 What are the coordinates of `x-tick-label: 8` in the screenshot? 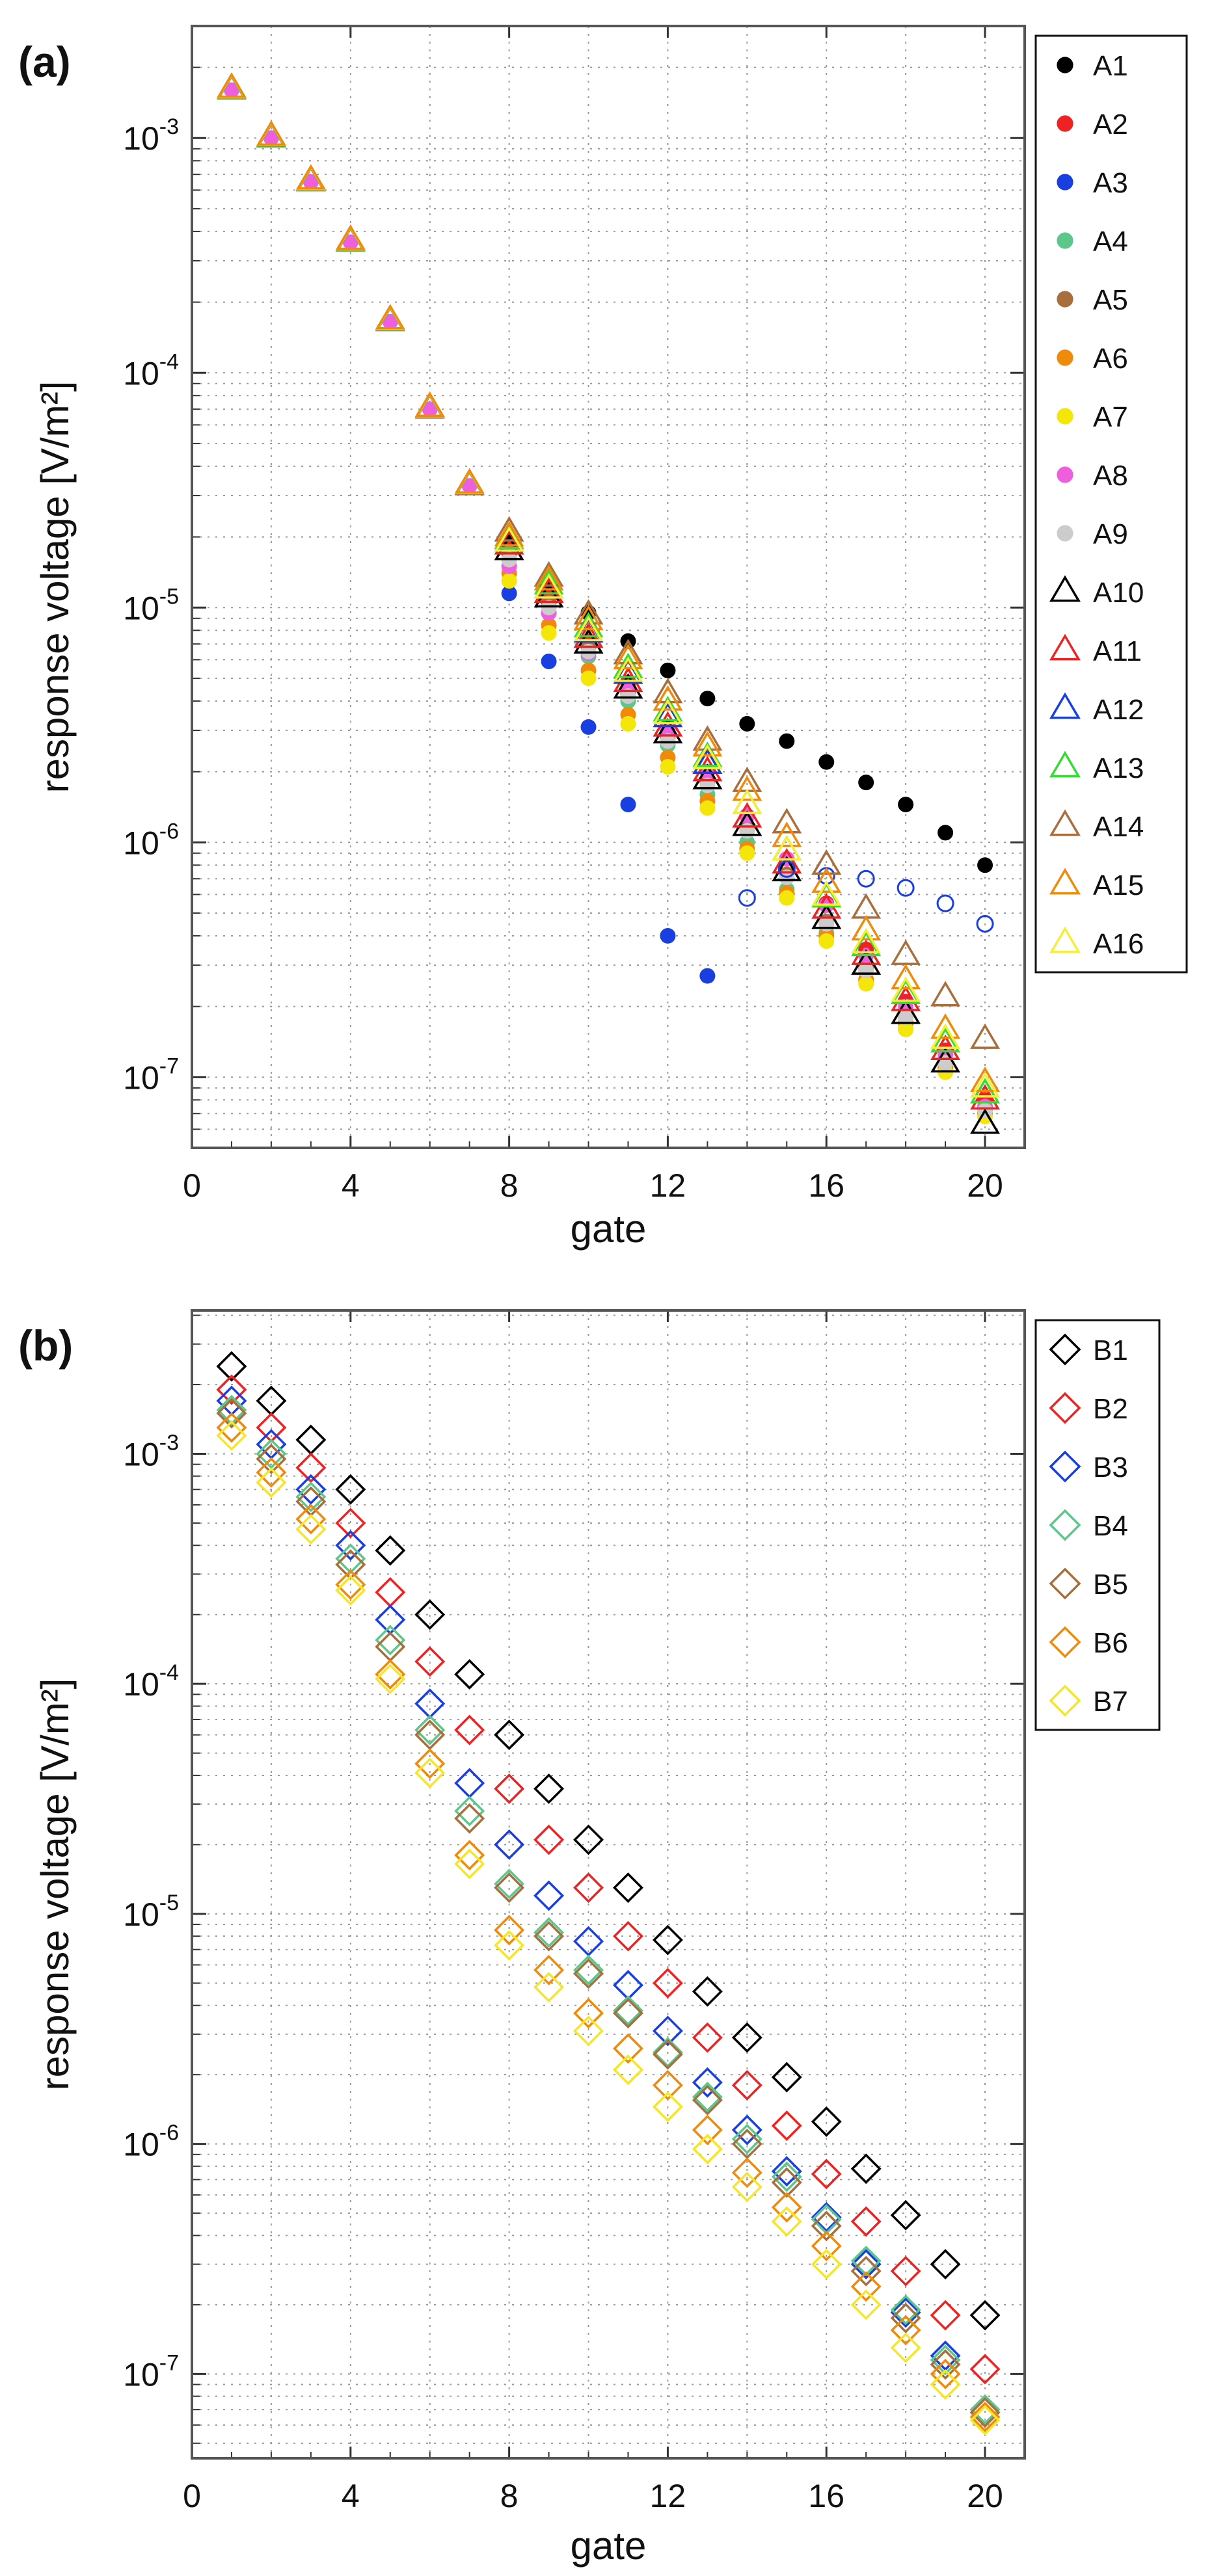 It's located at (509, 2496).